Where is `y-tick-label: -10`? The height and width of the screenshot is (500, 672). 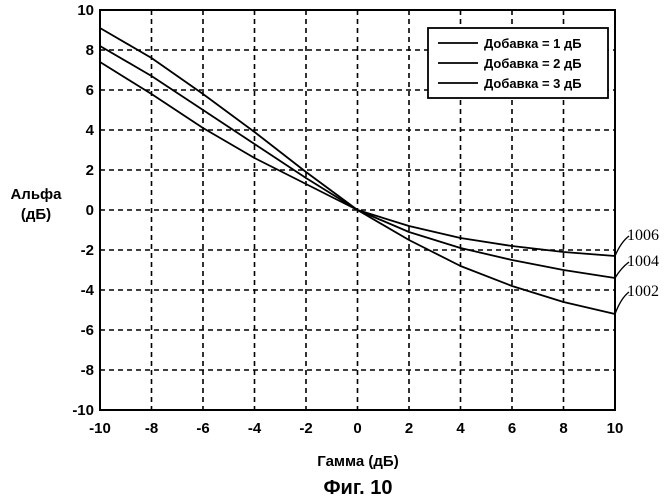 y-tick-label: -10 is located at coordinates (83, 410).